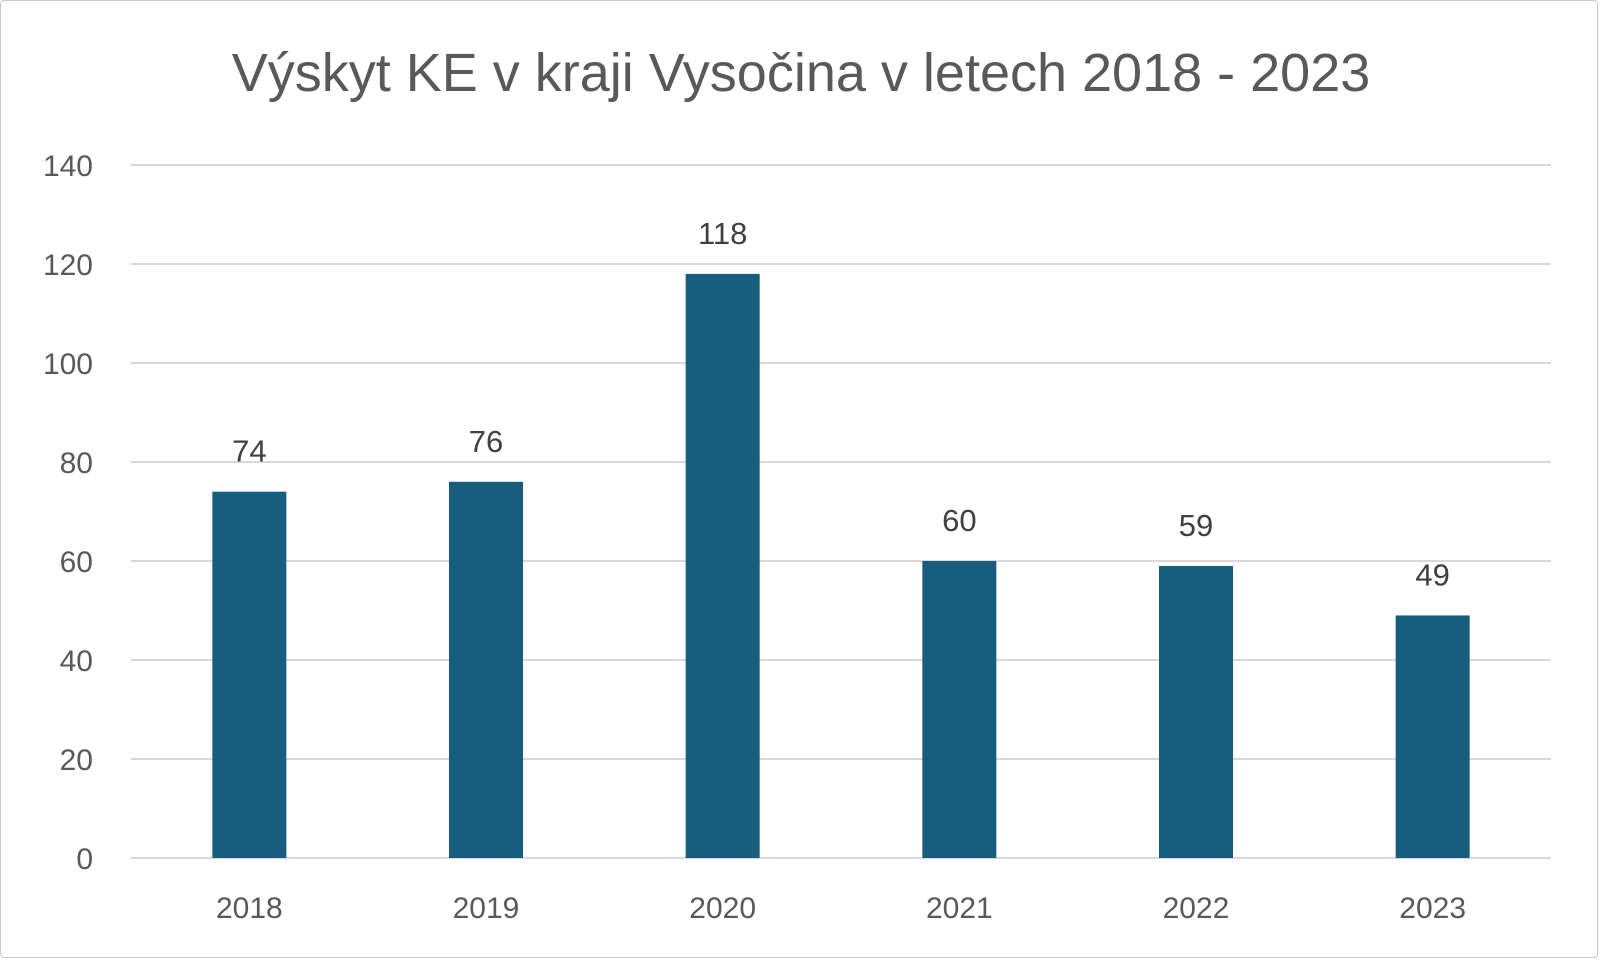  Describe the element at coordinates (959, 709) in the screenshot. I see `bar-2021` at that location.